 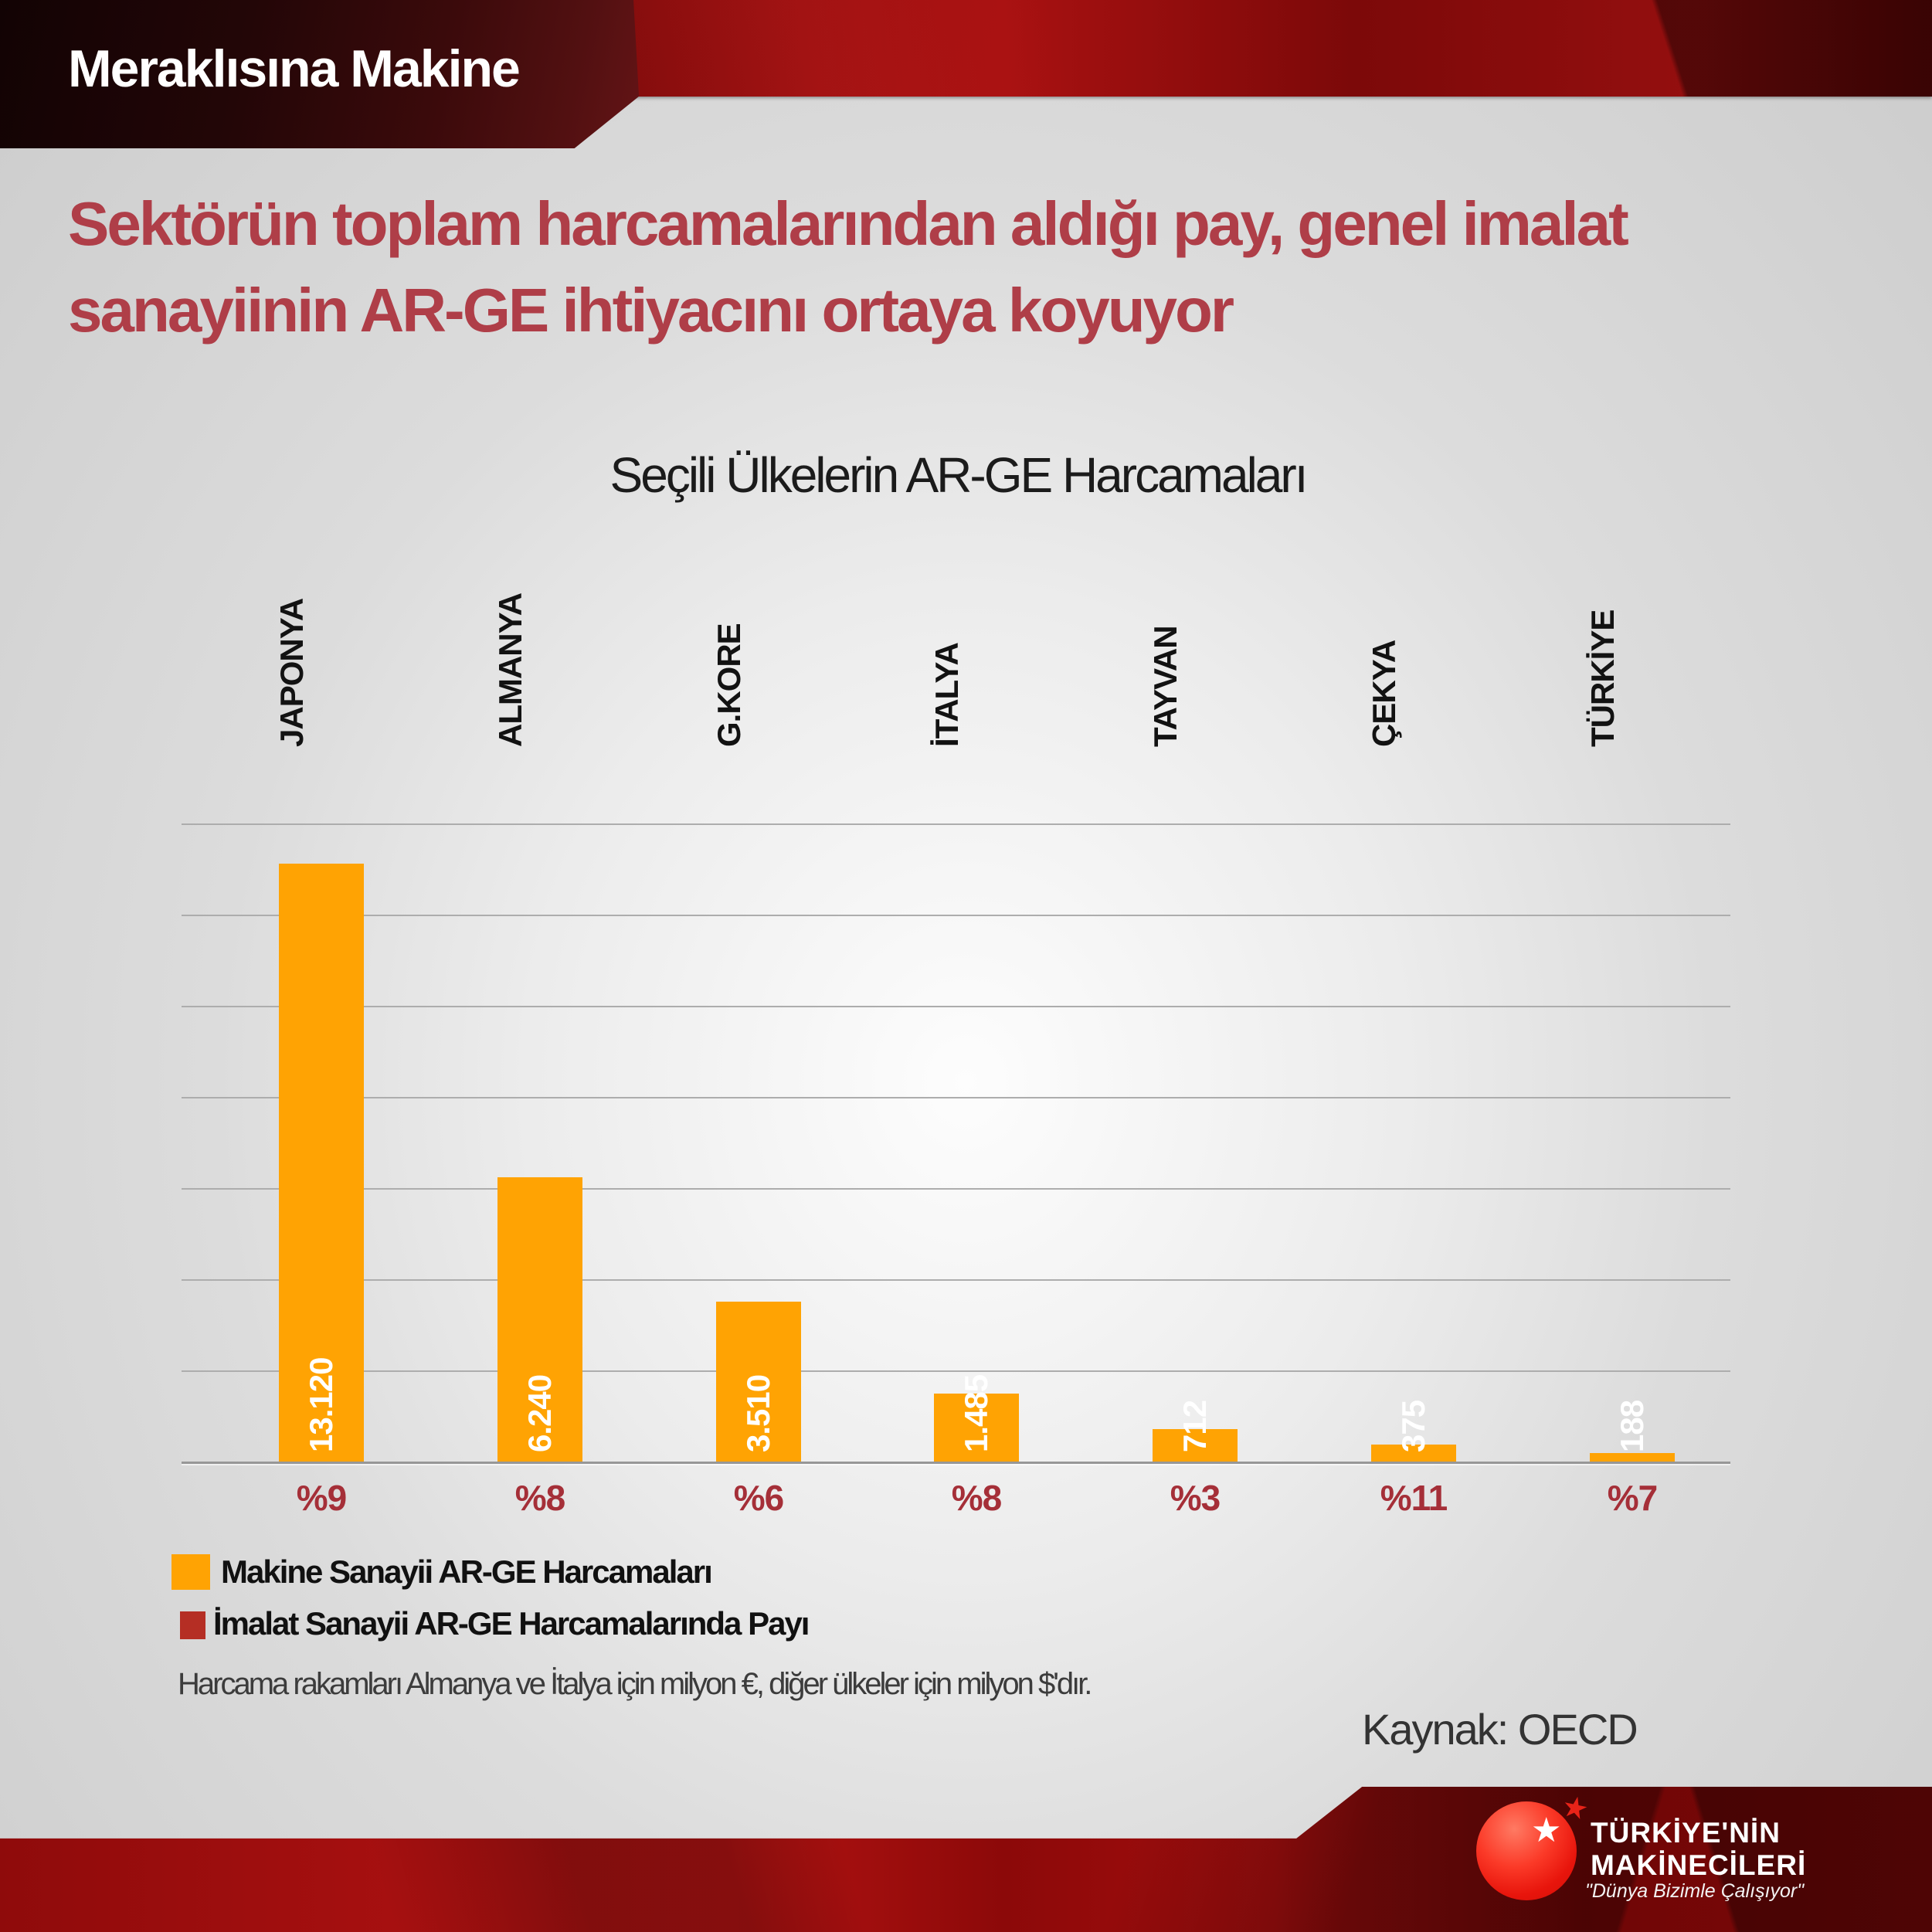 I want to click on category-label-çekya: ÇEKYA, so click(x=1384, y=693).